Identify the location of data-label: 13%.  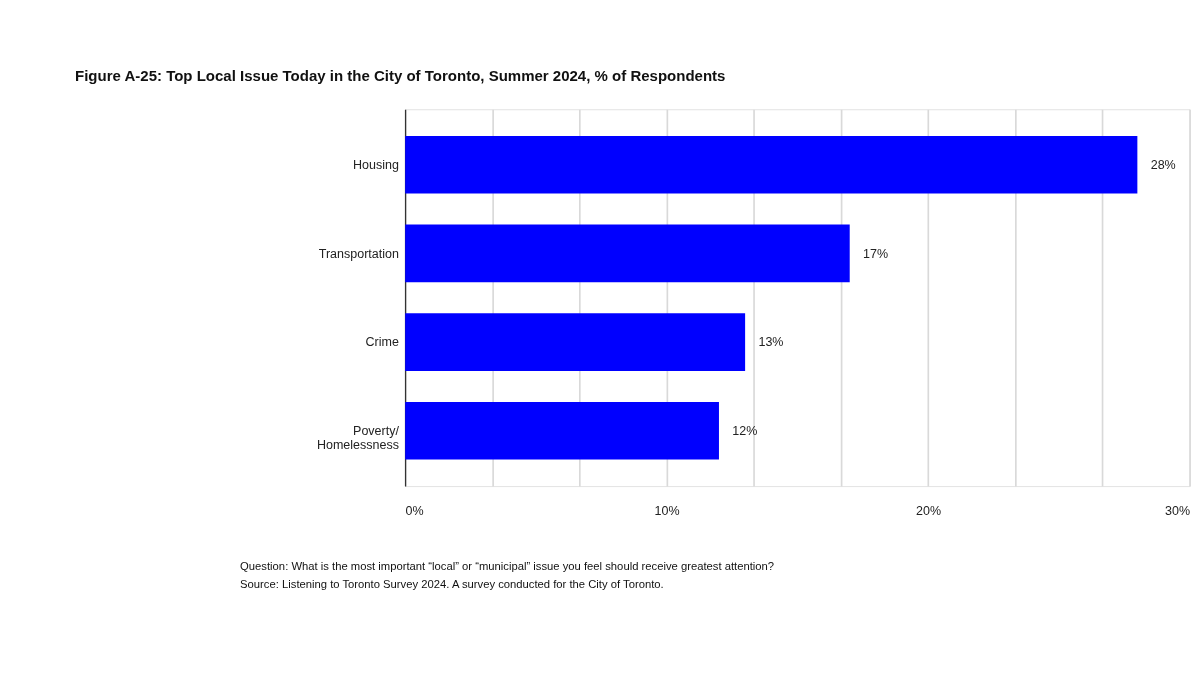
(771, 342).